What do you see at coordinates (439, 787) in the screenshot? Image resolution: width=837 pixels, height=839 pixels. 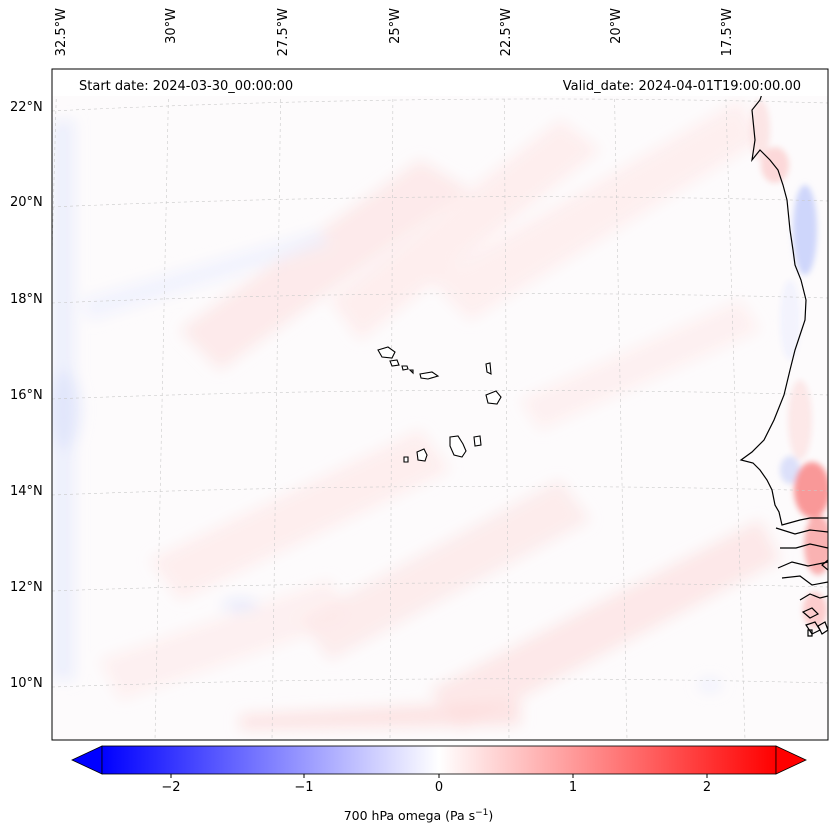 I see `colorbar-tick-label: 0` at bounding box center [439, 787].